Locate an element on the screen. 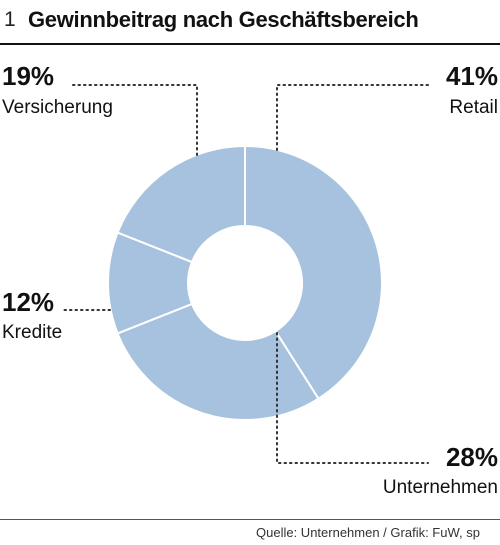  category-label-kredite: Kredite is located at coordinates (32, 332).